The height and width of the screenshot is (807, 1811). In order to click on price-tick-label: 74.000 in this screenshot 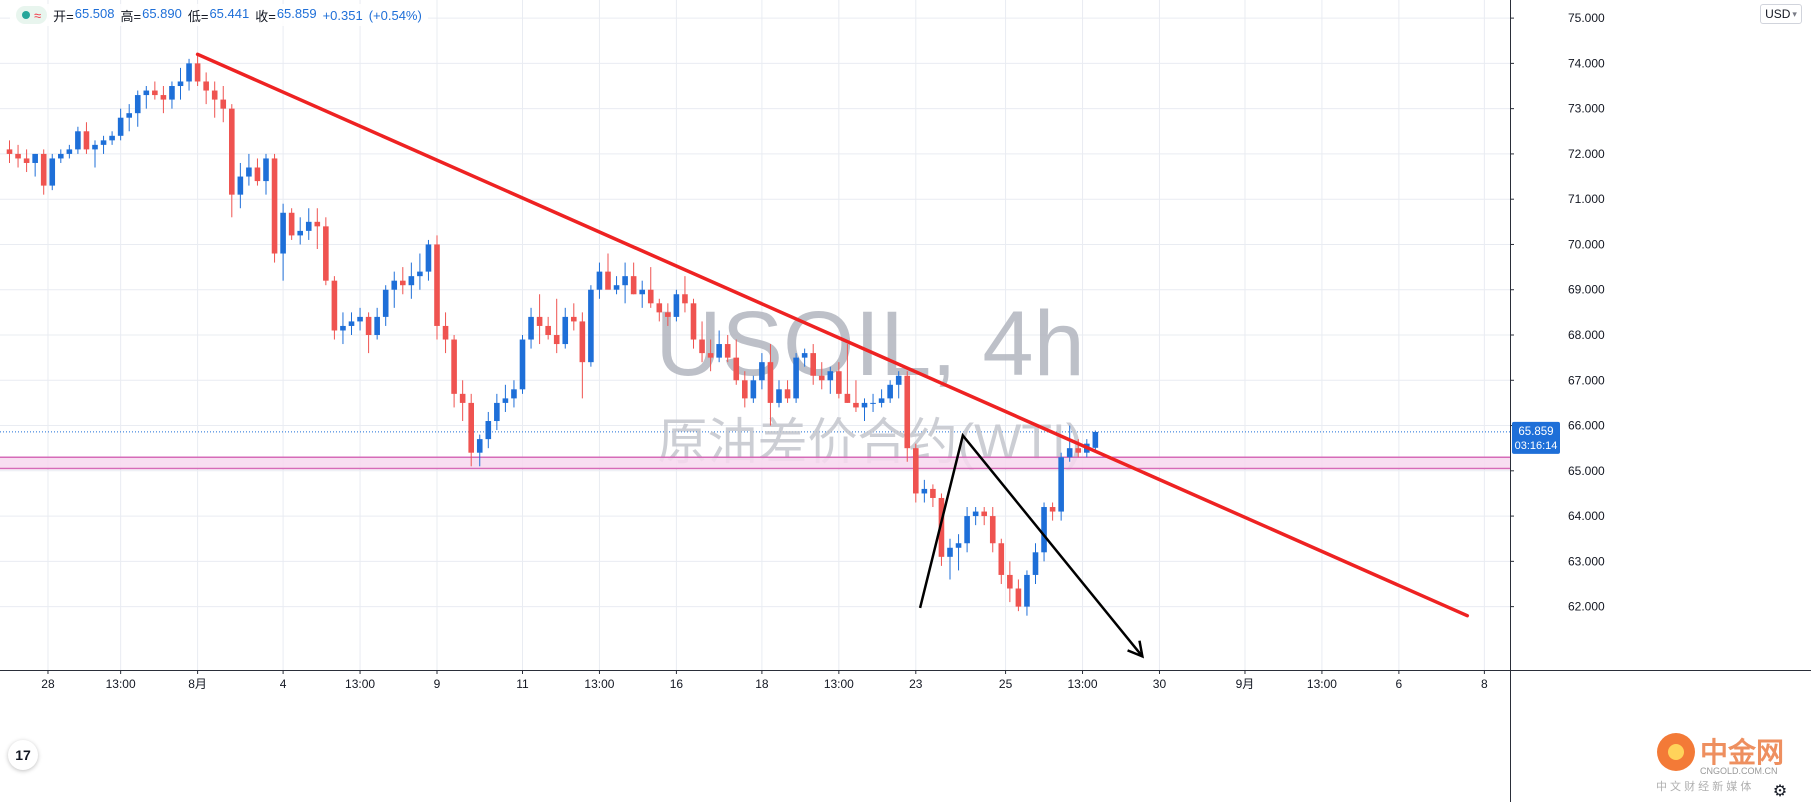, I will do `click(1586, 63)`.